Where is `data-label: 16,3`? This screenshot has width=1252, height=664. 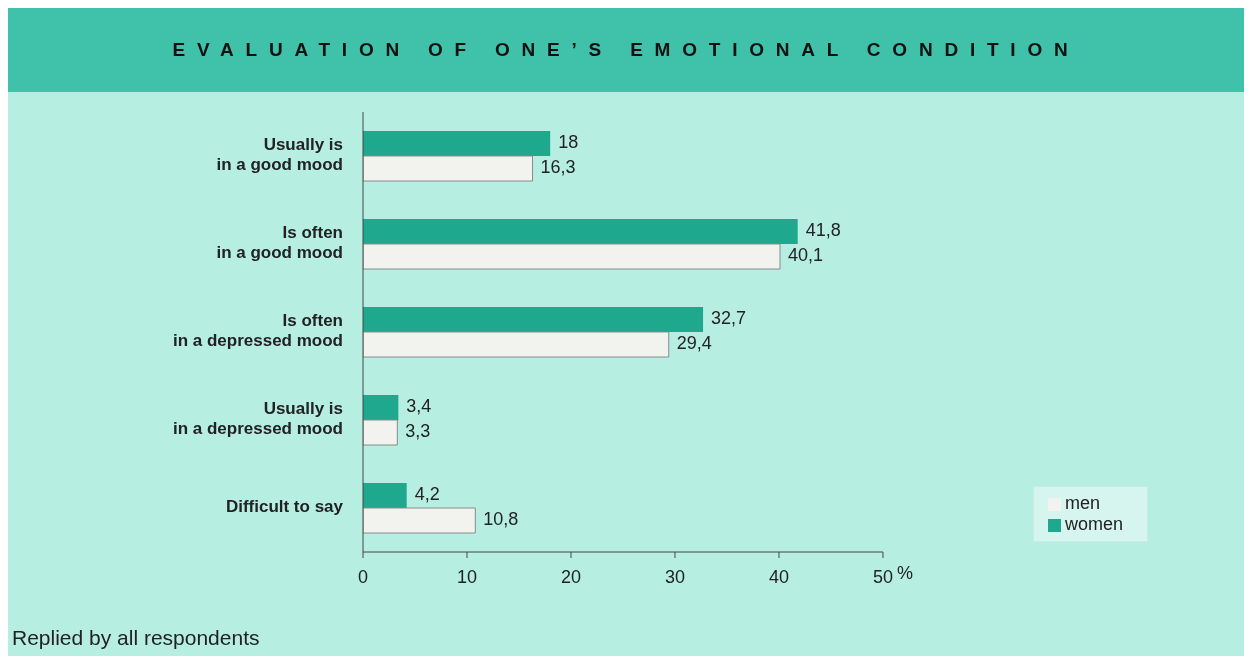
data-label: 16,3 is located at coordinates (558, 167).